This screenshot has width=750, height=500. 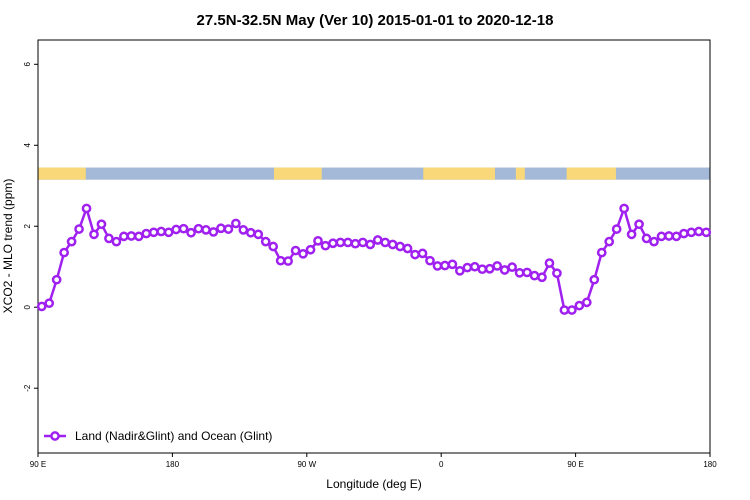 I want to click on legend-marker-swatch, so click(x=55, y=436).